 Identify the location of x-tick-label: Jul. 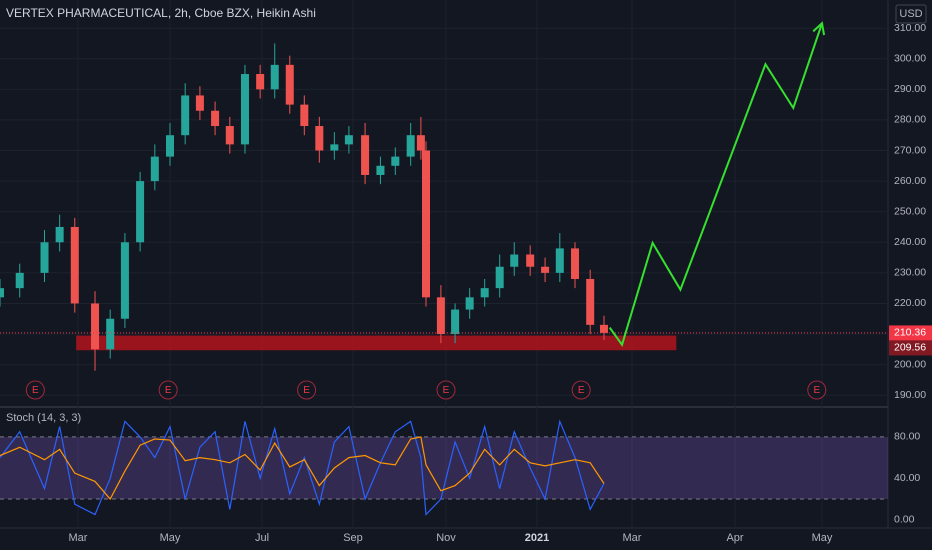
(262, 538).